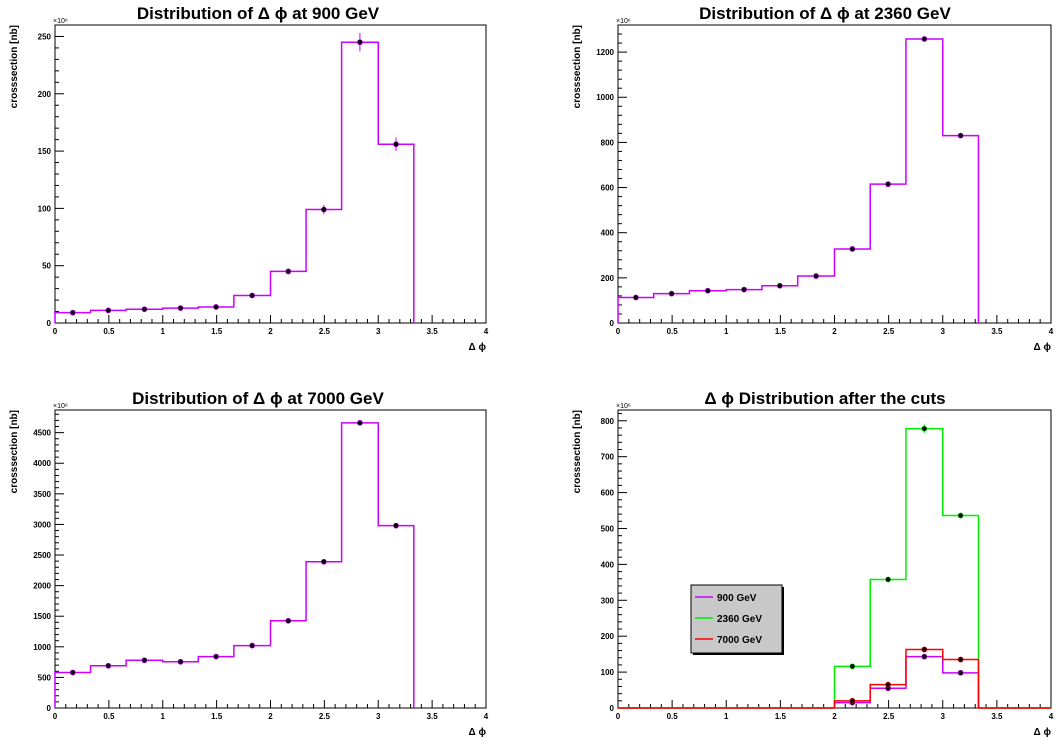  I want to click on chart-title: Distribution of Δ ϕ at 7000 GeV, so click(258, 398).